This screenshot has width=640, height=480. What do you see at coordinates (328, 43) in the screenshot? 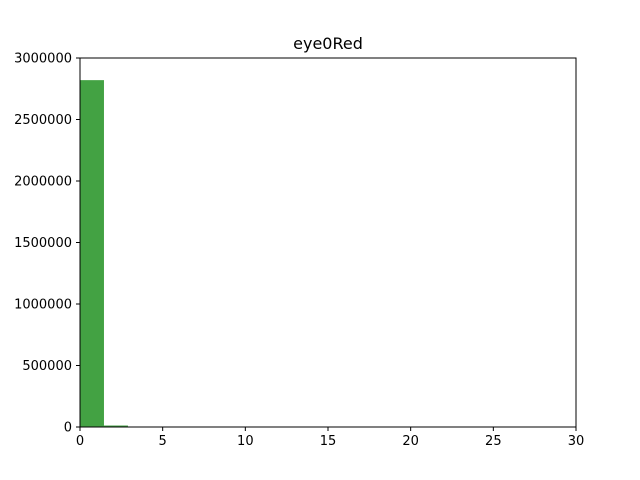
I see `chart-title: eye0Red` at bounding box center [328, 43].